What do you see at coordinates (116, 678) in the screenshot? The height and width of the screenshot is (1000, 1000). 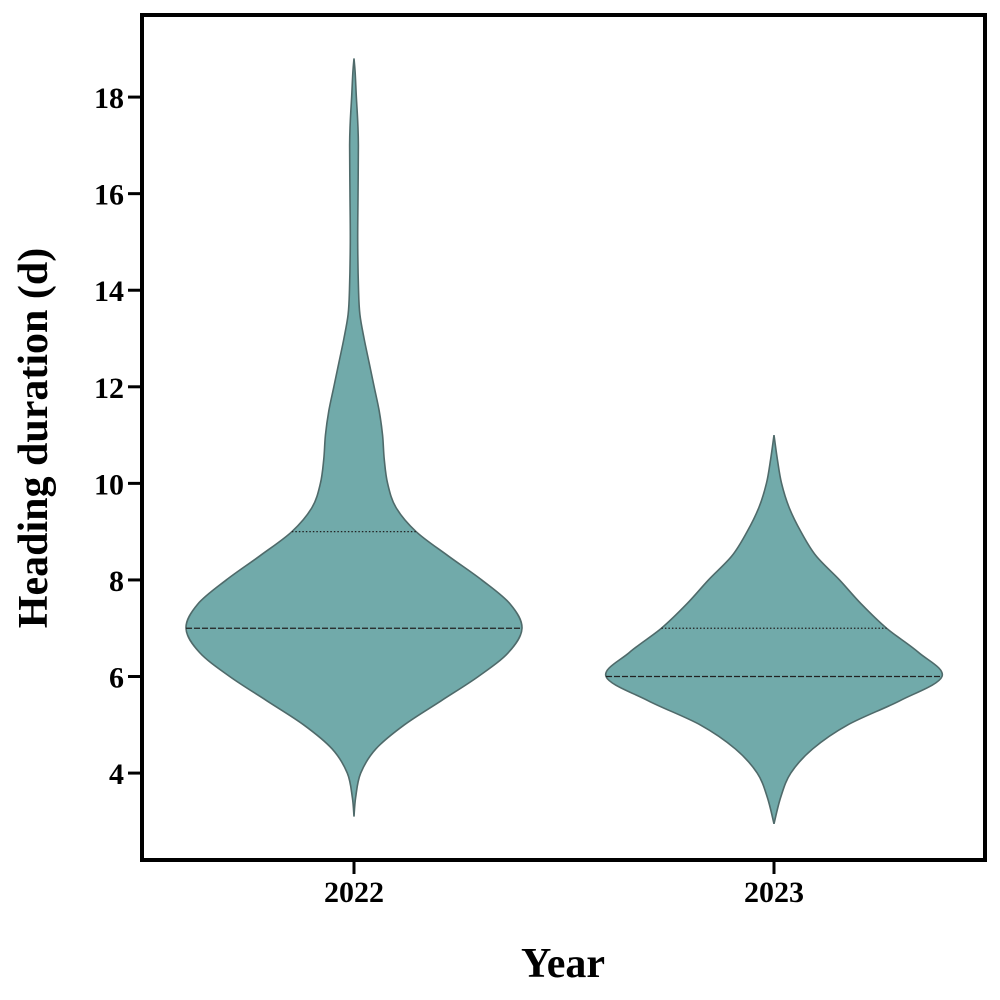 I see `y-tick-label: 6` at bounding box center [116, 678].